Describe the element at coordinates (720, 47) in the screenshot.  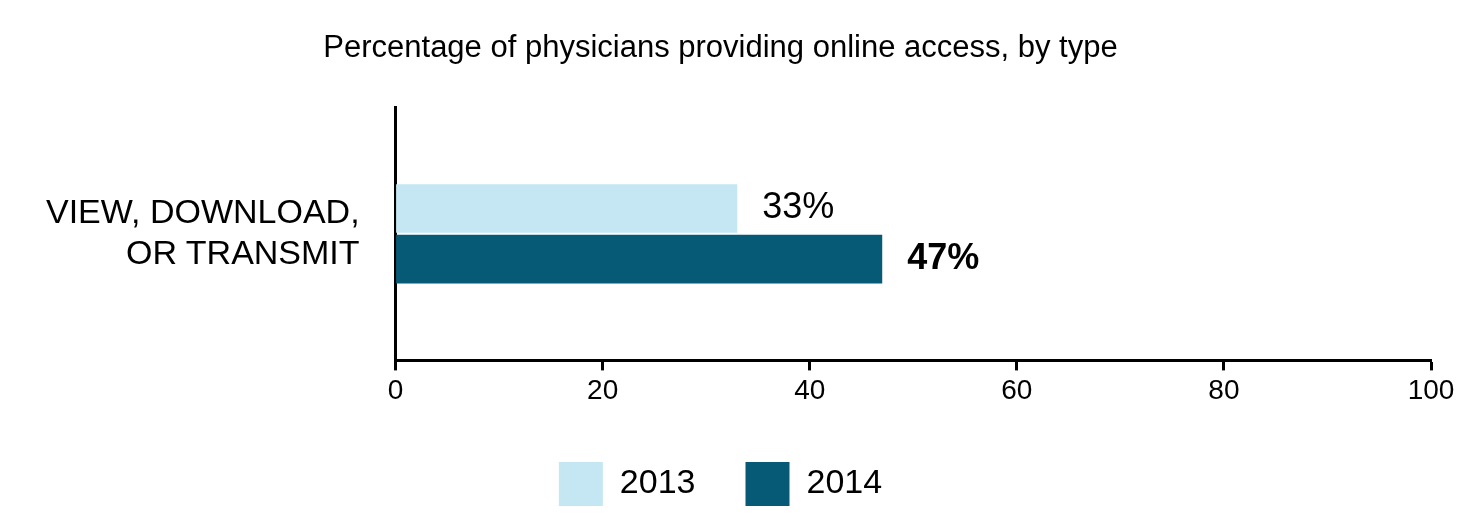
I see `chart-title: Percentage of physicians providing online access, by type` at that location.